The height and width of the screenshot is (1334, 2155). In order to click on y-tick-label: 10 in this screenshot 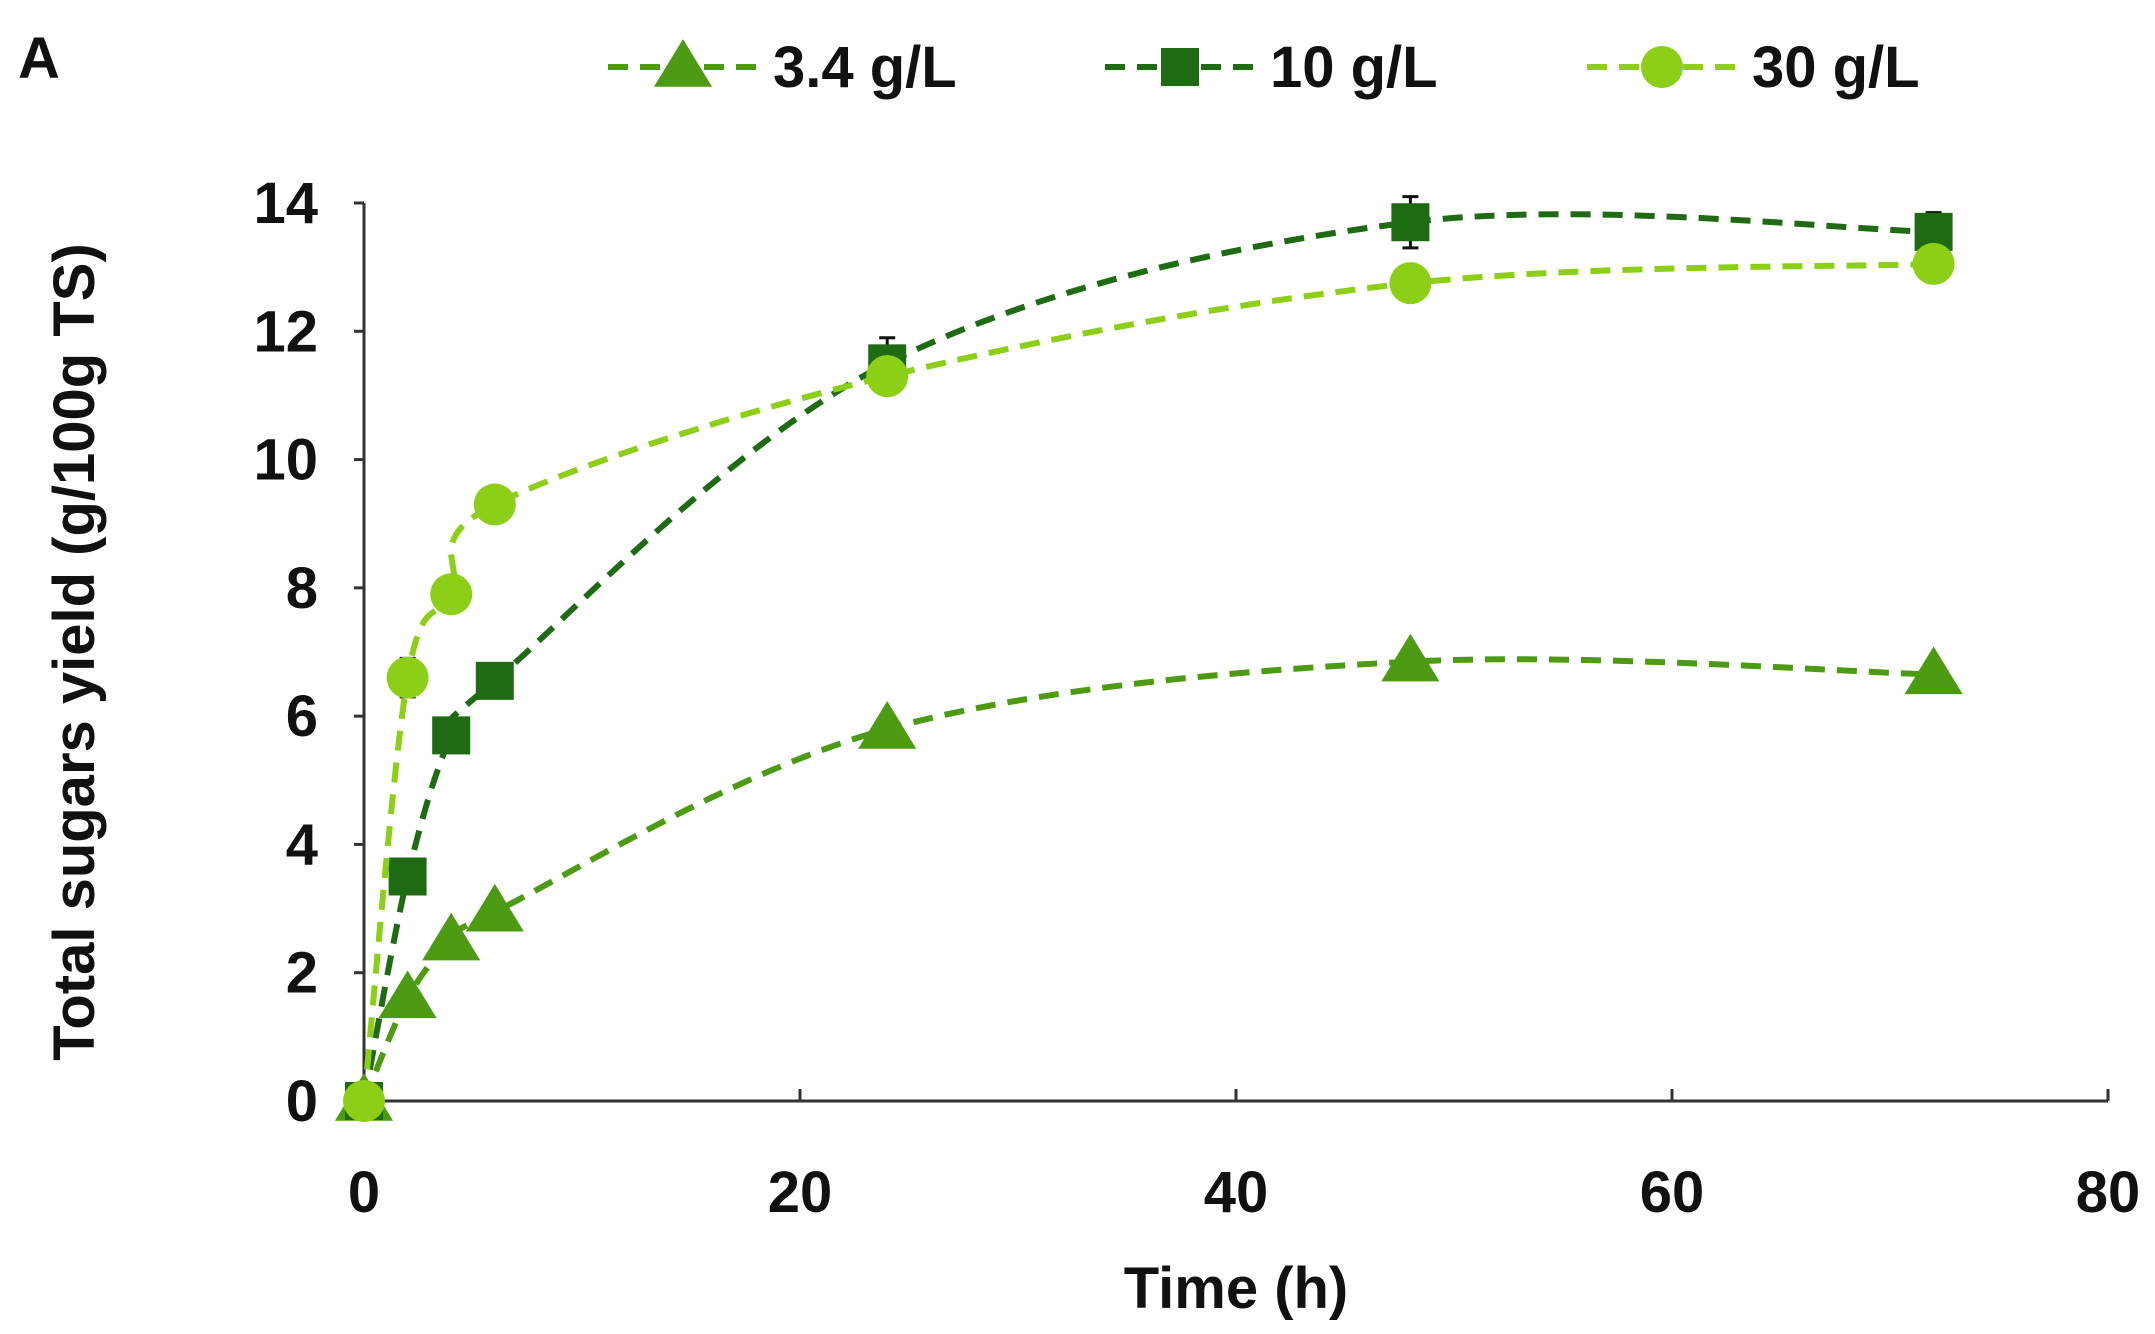, I will do `click(285, 460)`.